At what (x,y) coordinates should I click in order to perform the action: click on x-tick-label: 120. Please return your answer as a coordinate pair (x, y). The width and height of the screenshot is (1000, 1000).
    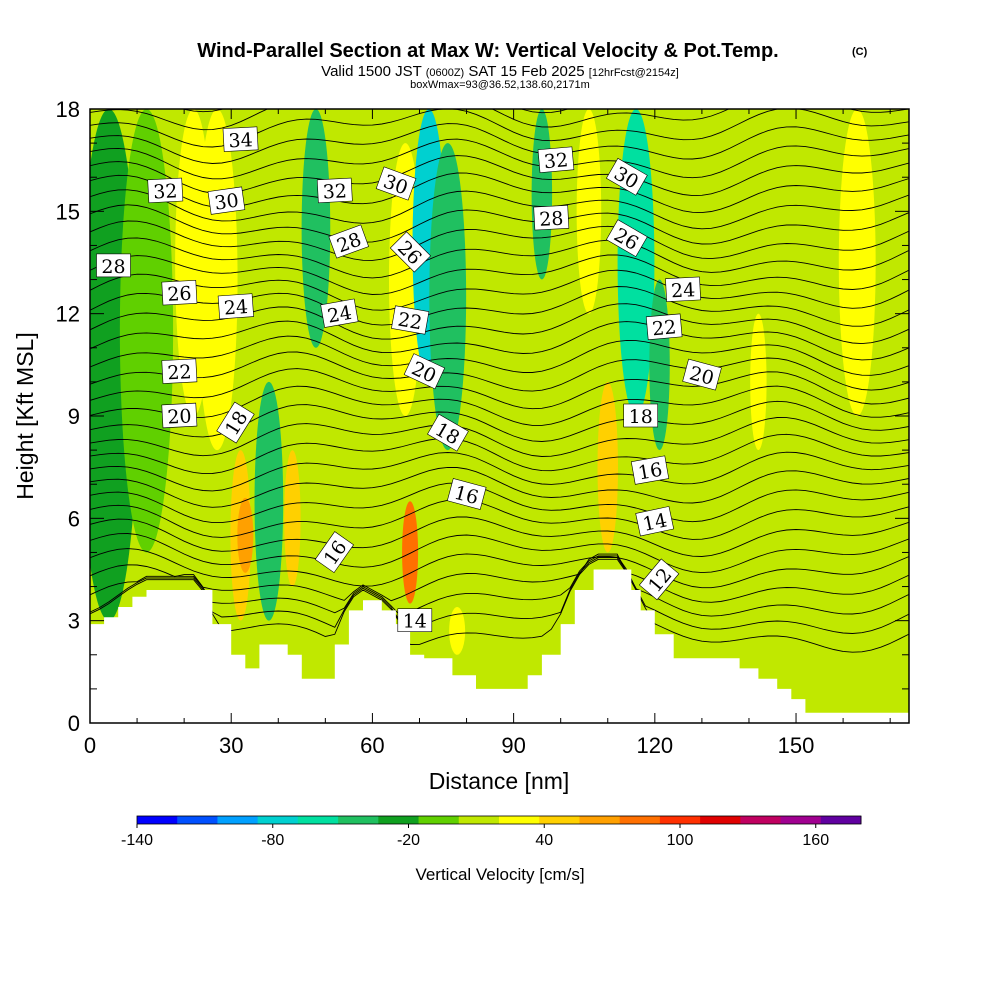
    Looking at the image, I should click on (654, 745).